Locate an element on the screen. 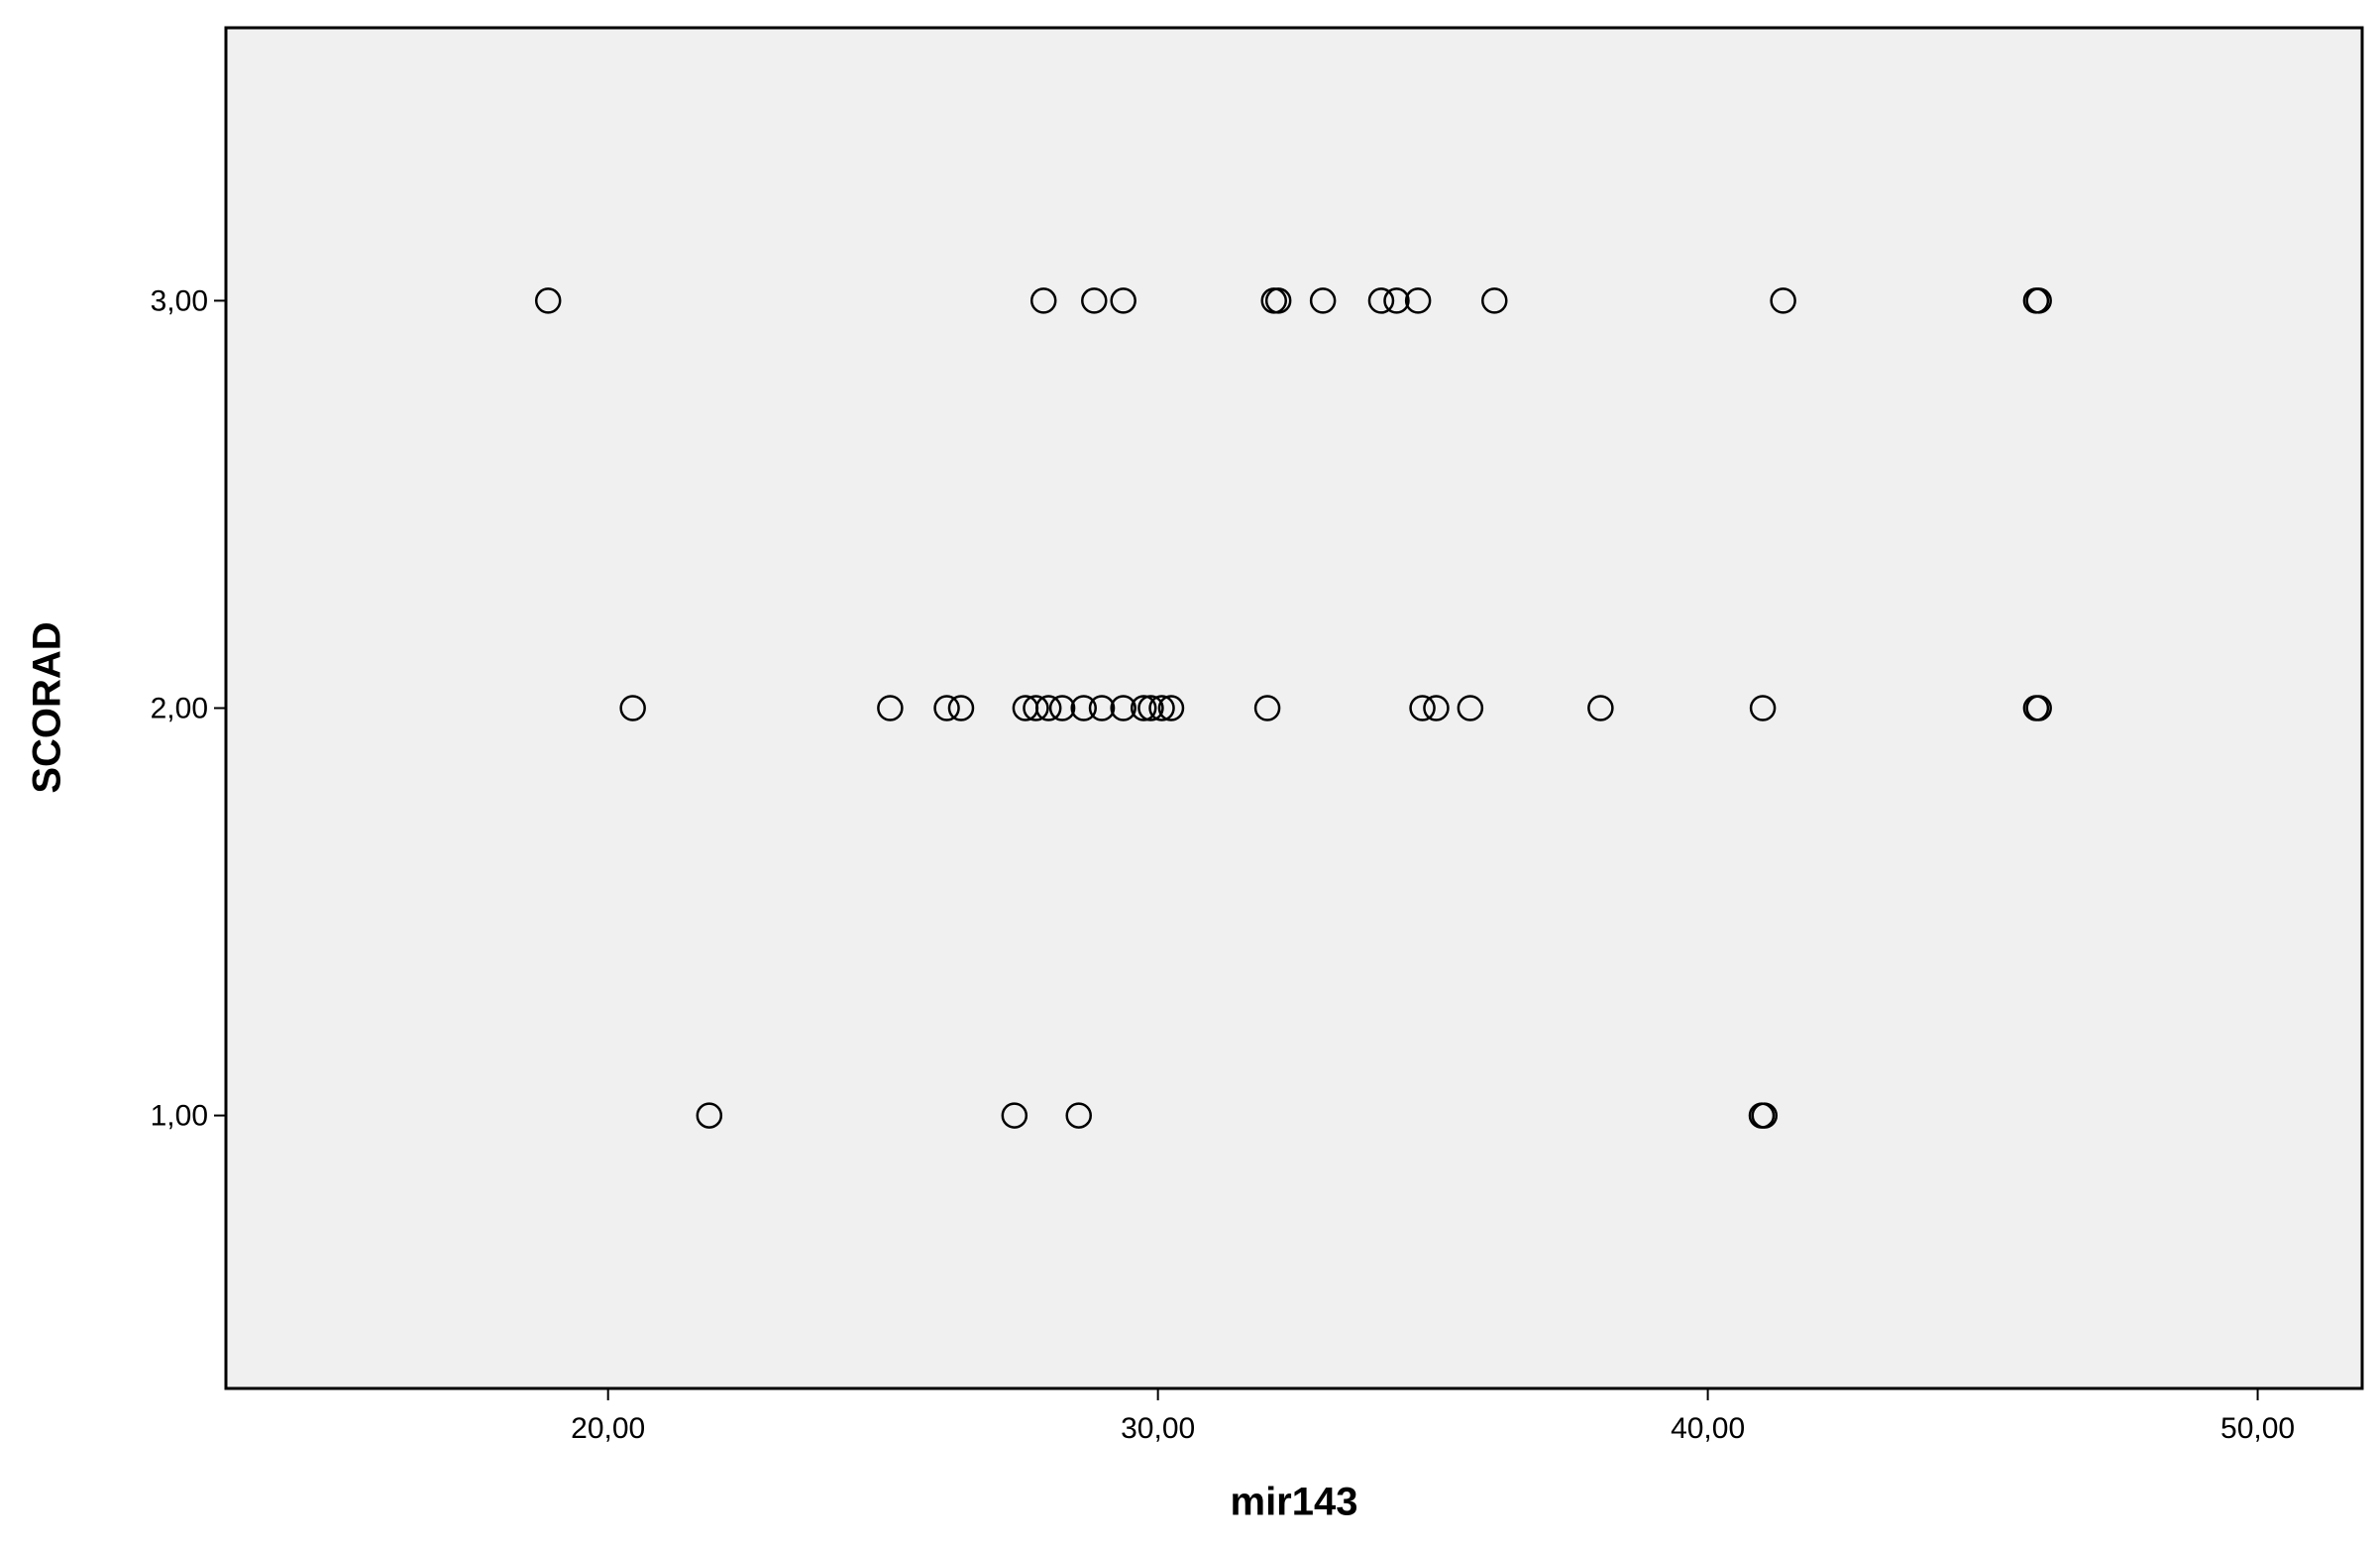  y-axis-title: SCORAD is located at coordinates (47, 707).